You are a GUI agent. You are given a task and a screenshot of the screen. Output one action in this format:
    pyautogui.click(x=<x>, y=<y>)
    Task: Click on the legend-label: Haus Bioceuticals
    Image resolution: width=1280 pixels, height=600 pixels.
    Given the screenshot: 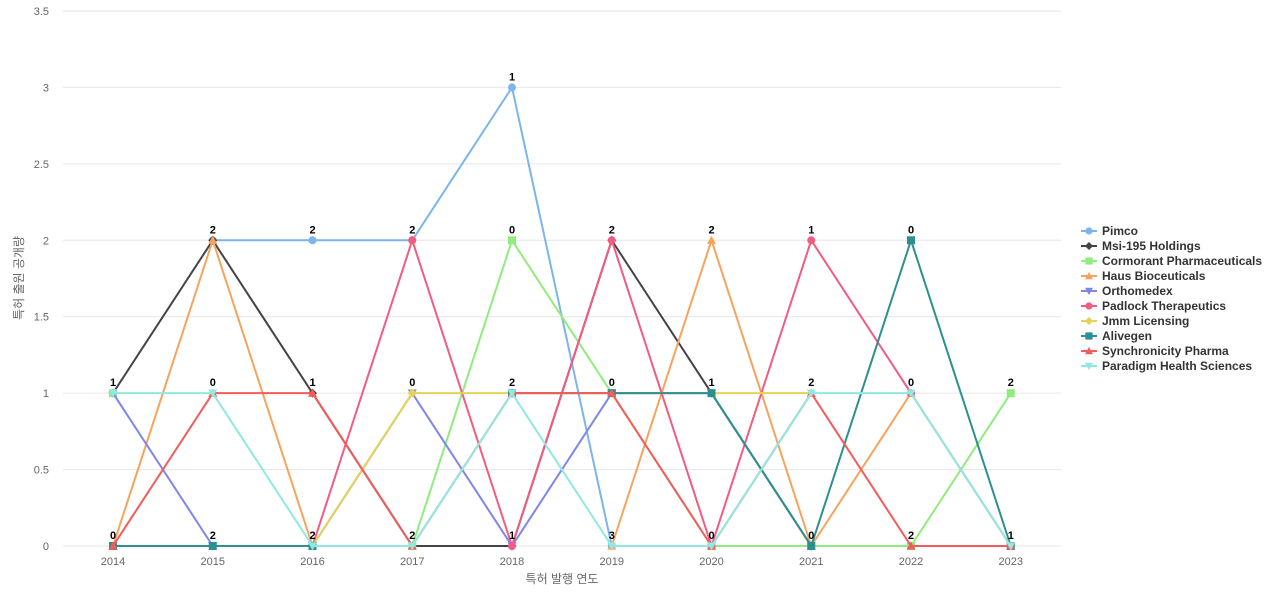 What is the action you would take?
    pyautogui.click(x=1154, y=276)
    